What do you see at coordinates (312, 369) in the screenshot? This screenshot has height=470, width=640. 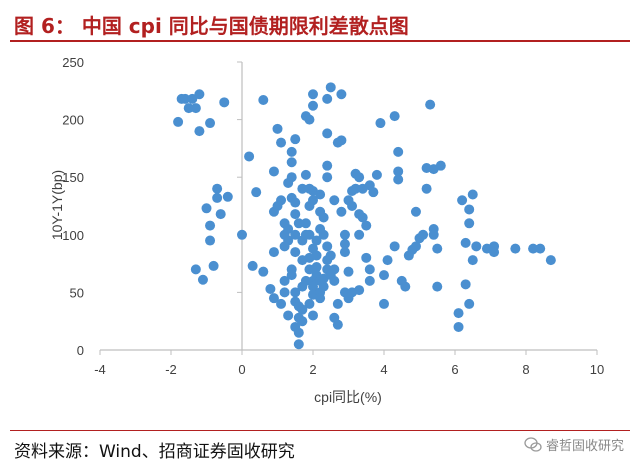 I see `x-tick-label: 2` at bounding box center [312, 369].